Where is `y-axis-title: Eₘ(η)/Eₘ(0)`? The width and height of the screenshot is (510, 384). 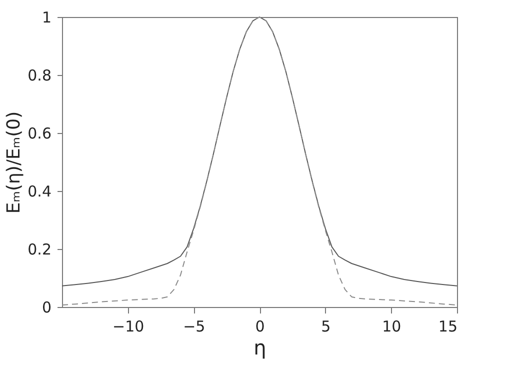 y-axis-title: Eₘ(η)/Eₘ(0) is located at coordinates (14, 162).